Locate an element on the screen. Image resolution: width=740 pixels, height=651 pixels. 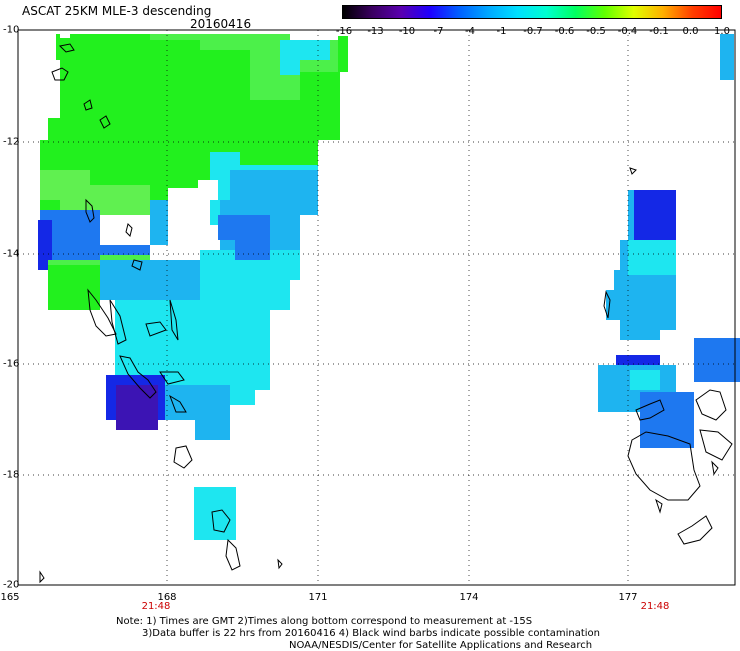
color-scale-label: -0.5 is located at coordinates (596, 31).